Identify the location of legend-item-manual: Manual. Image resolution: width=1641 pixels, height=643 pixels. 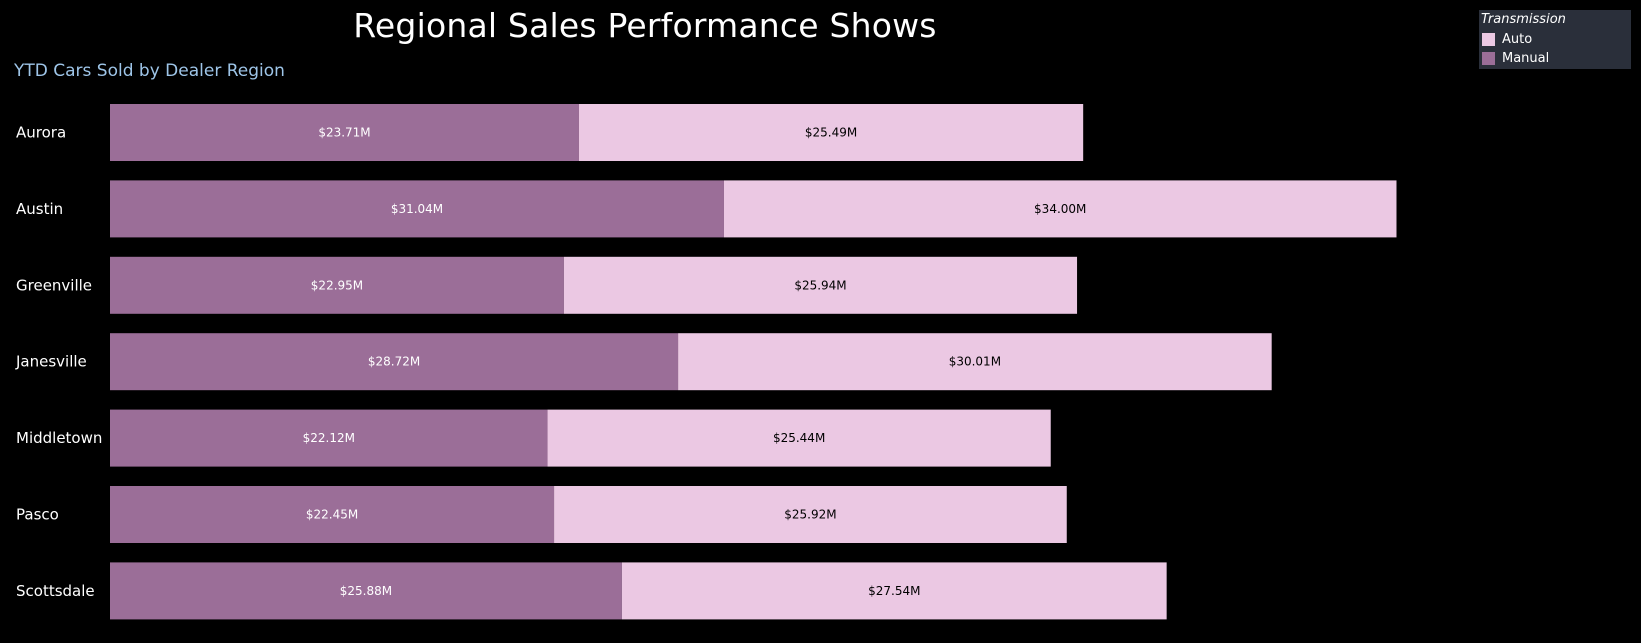
(1515, 58).